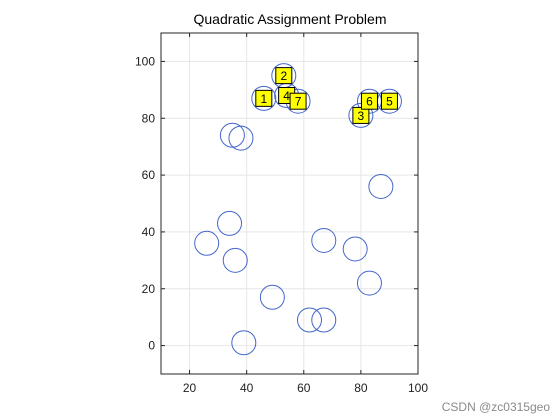  I want to click on facility-label: 5, so click(389, 102).